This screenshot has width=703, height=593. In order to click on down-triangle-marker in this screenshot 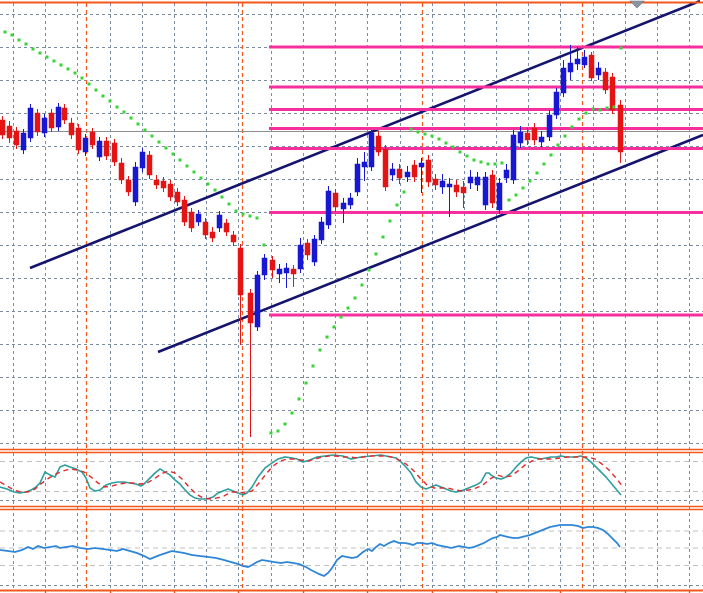, I will do `click(637, 4)`.